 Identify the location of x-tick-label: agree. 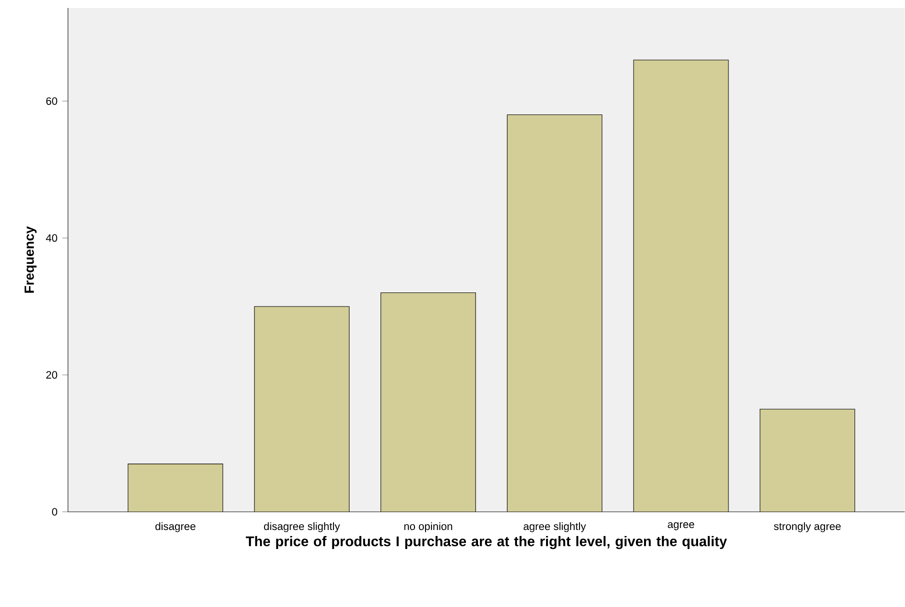
(681, 526).